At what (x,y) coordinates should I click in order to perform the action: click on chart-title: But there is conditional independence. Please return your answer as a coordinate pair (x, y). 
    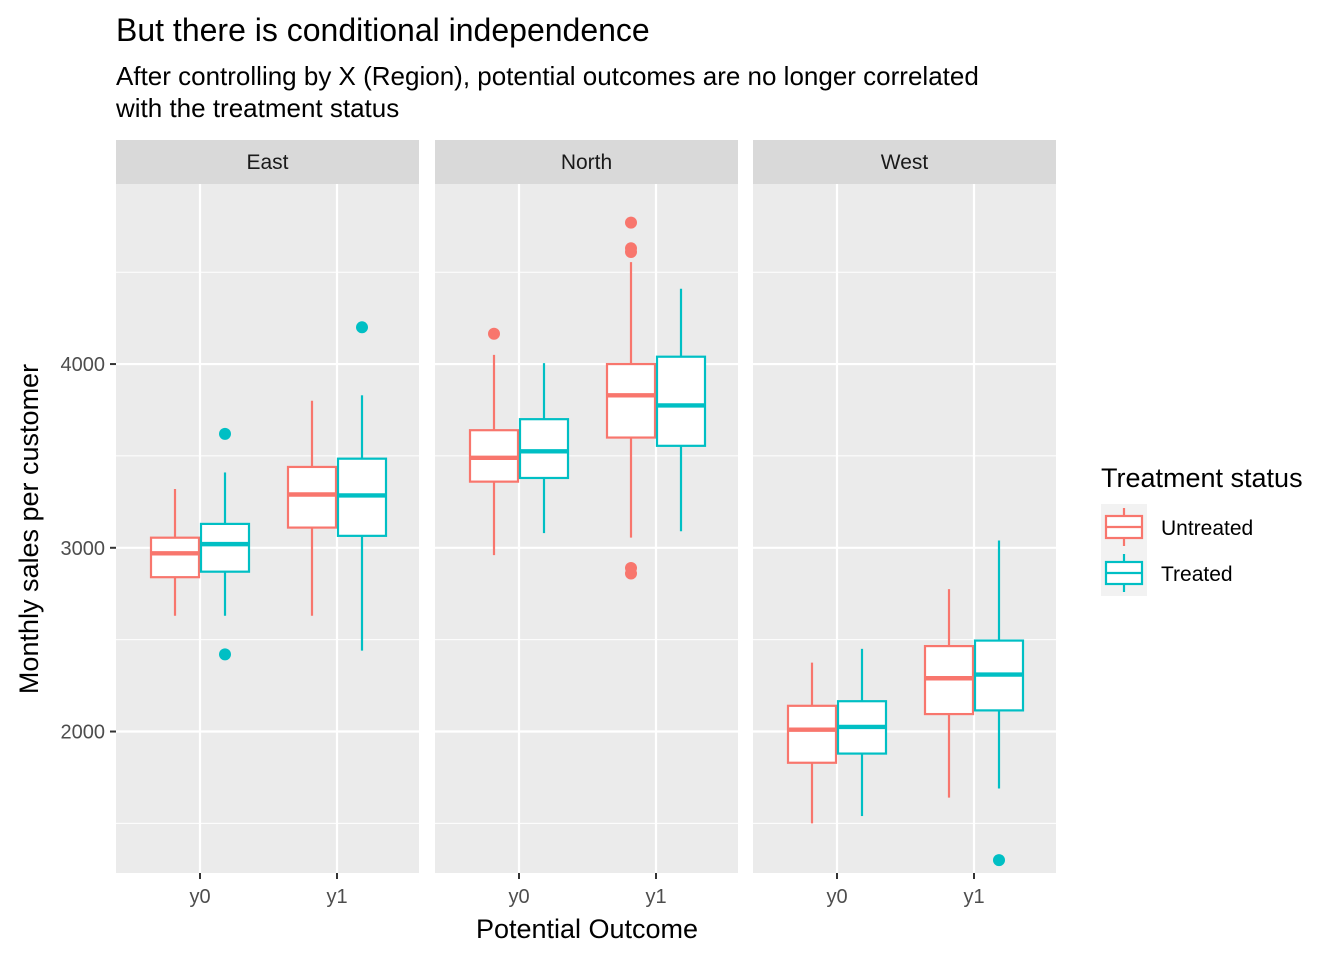
    Looking at the image, I should click on (383, 30).